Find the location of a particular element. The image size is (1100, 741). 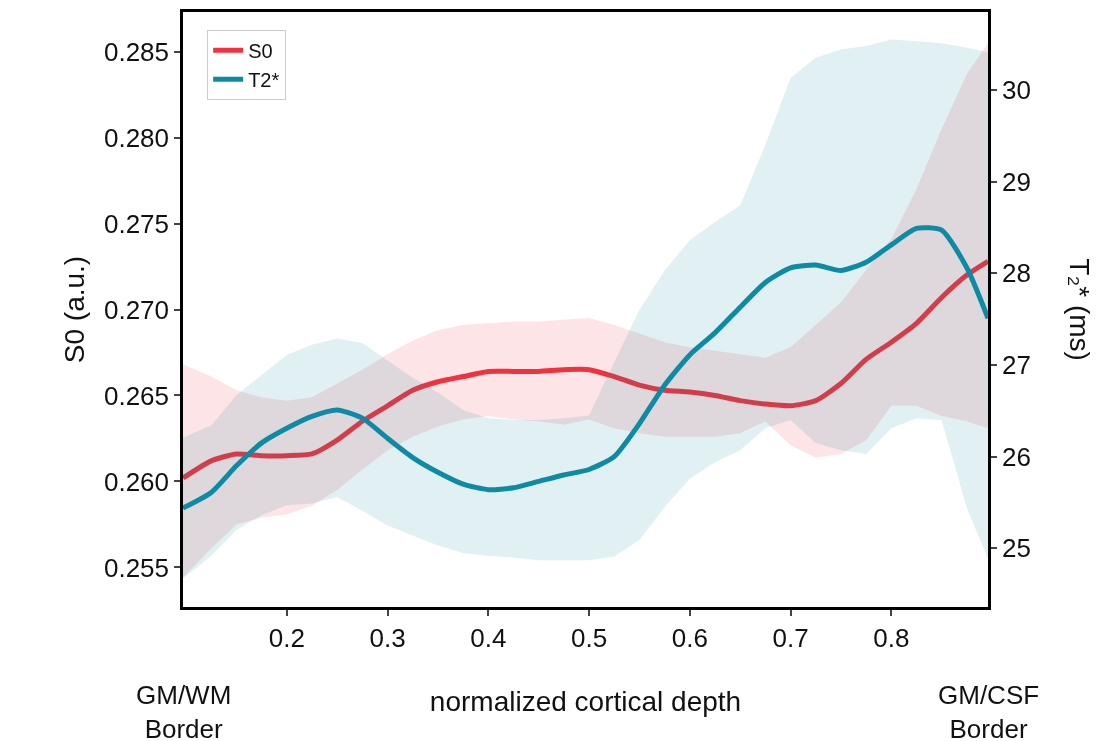

x-tick-label: 0.4 is located at coordinates (488, 637).